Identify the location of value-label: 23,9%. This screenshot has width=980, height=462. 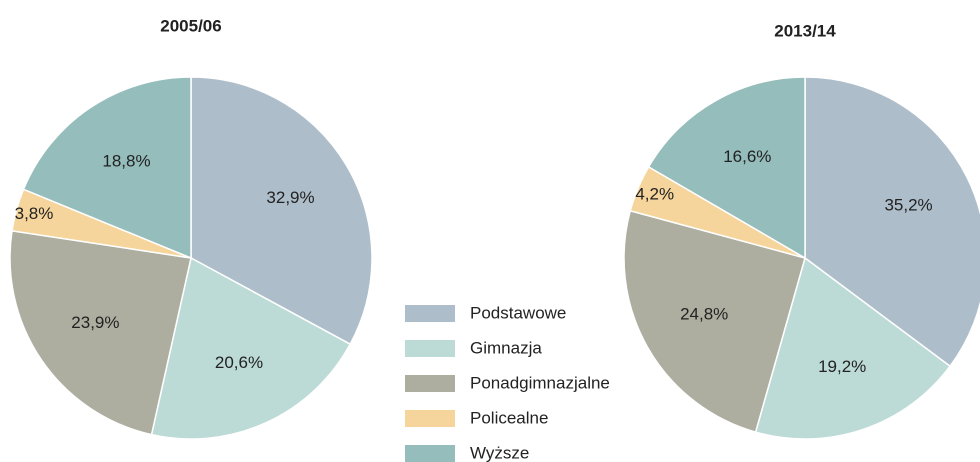
(95, 322).